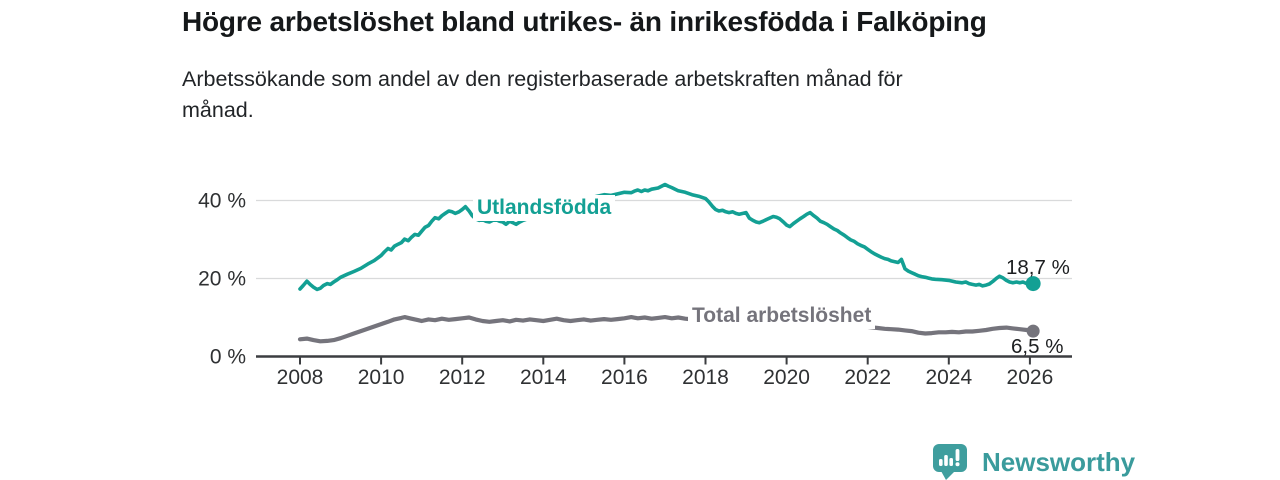 The width and height of the screenshot is (1280, 480). I want to click on series-line-utlandsfodda, so click(666, 237).